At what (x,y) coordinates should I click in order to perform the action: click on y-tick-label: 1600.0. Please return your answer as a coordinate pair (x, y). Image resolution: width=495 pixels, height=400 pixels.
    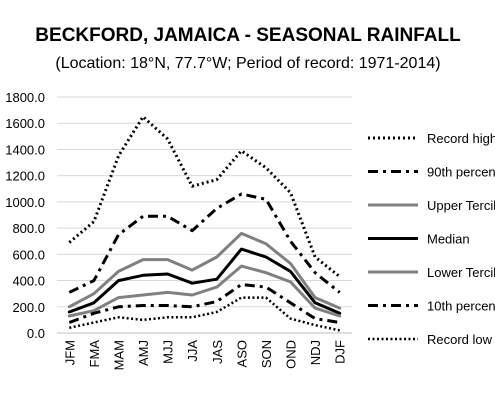
    Looking at the image, I should click on (25, 123).